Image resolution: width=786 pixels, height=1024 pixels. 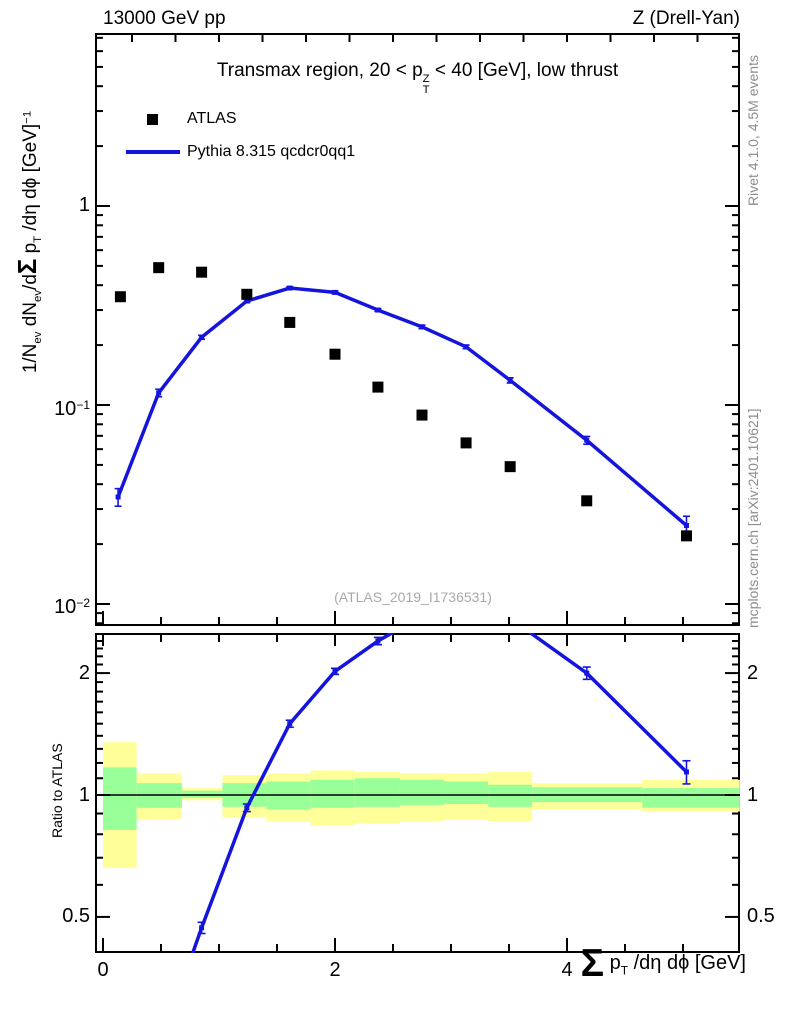 I want to click on ratio-tick-05-left: 0.5, so click(x=76, y=916).